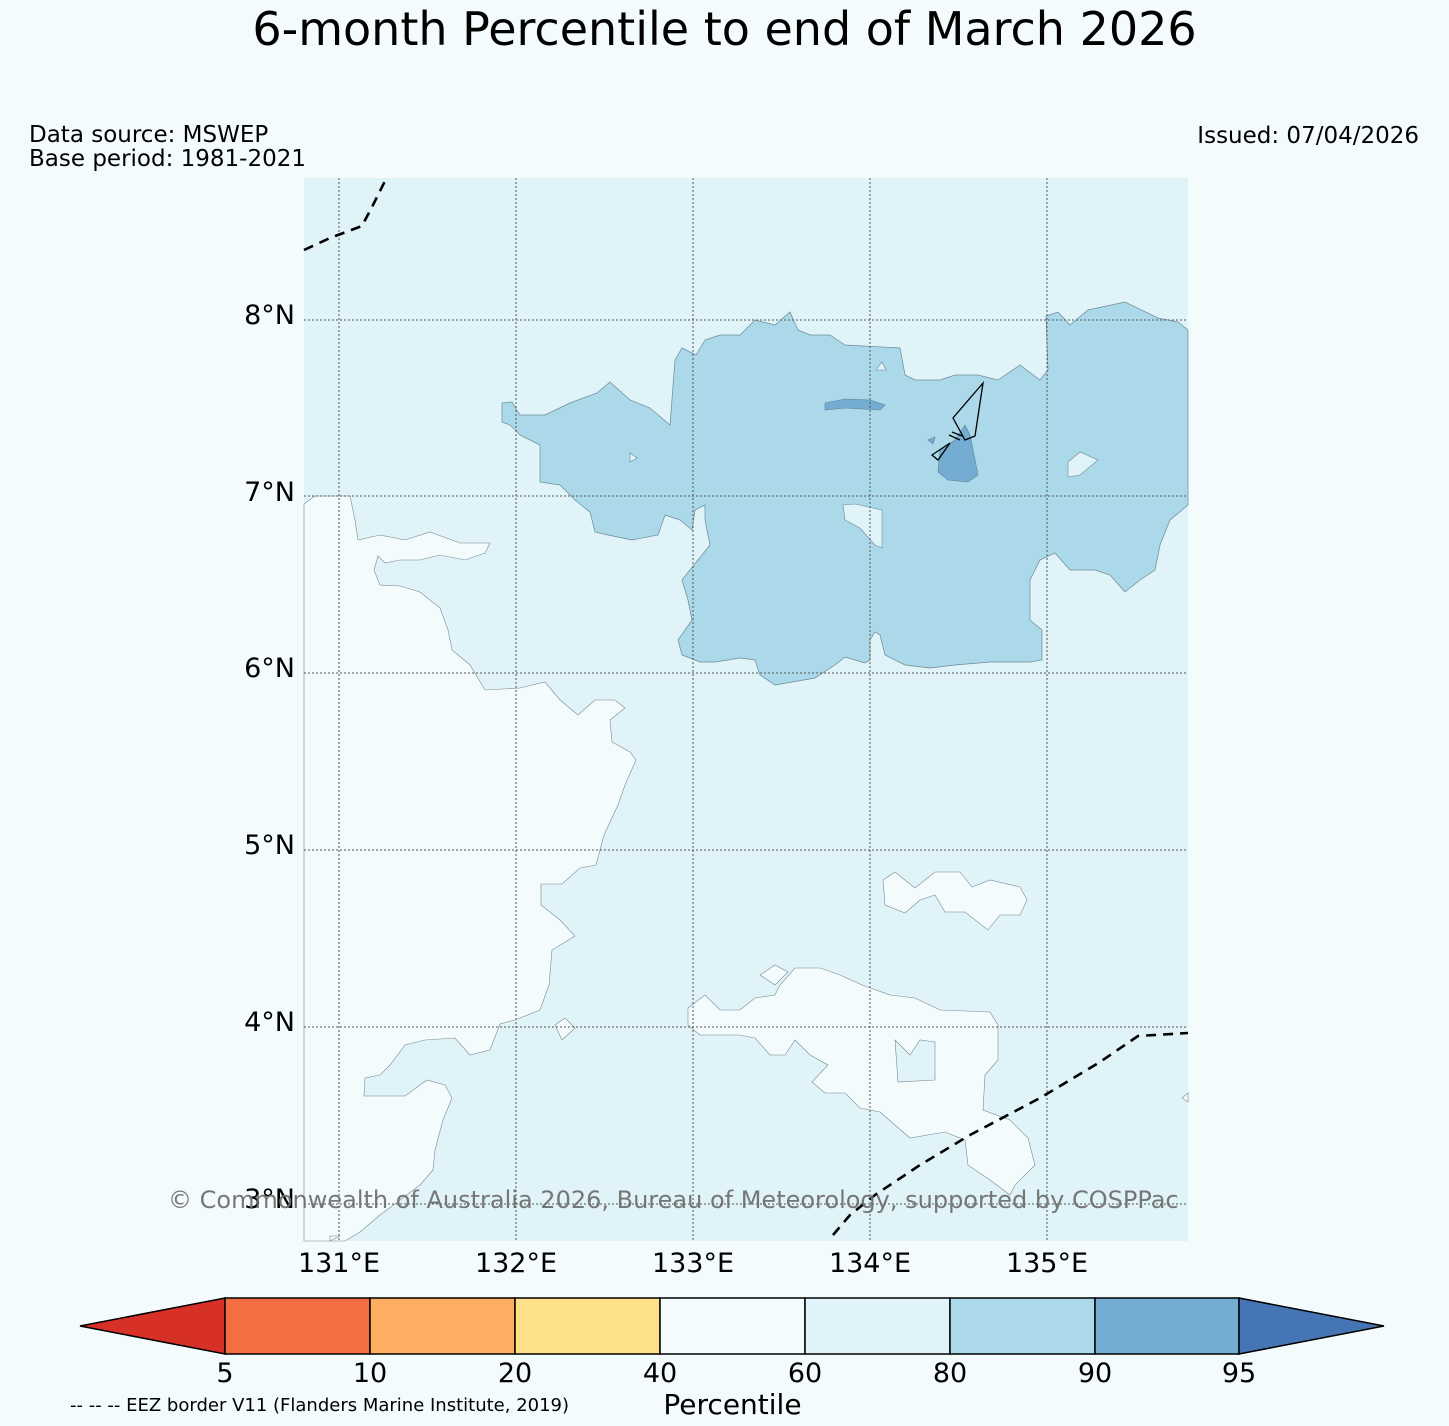  What do you see at coordinates (335, 1238) in the screenshot?
I see `region-40-60-strip` at bounding box center [335, 1238].